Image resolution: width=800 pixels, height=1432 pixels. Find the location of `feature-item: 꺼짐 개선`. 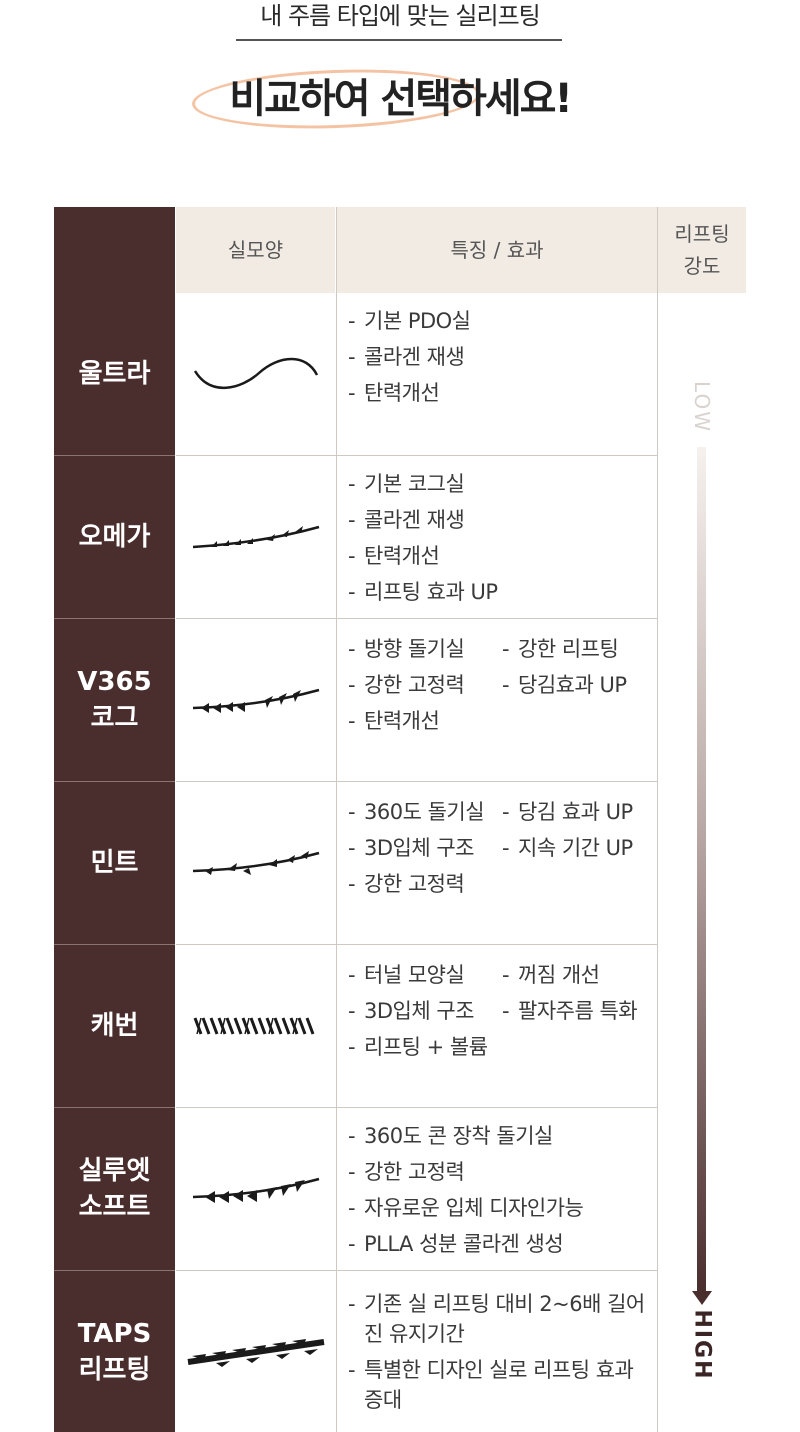

feature-item: 꺼짐 개선 is located at coordinates (579, 975).